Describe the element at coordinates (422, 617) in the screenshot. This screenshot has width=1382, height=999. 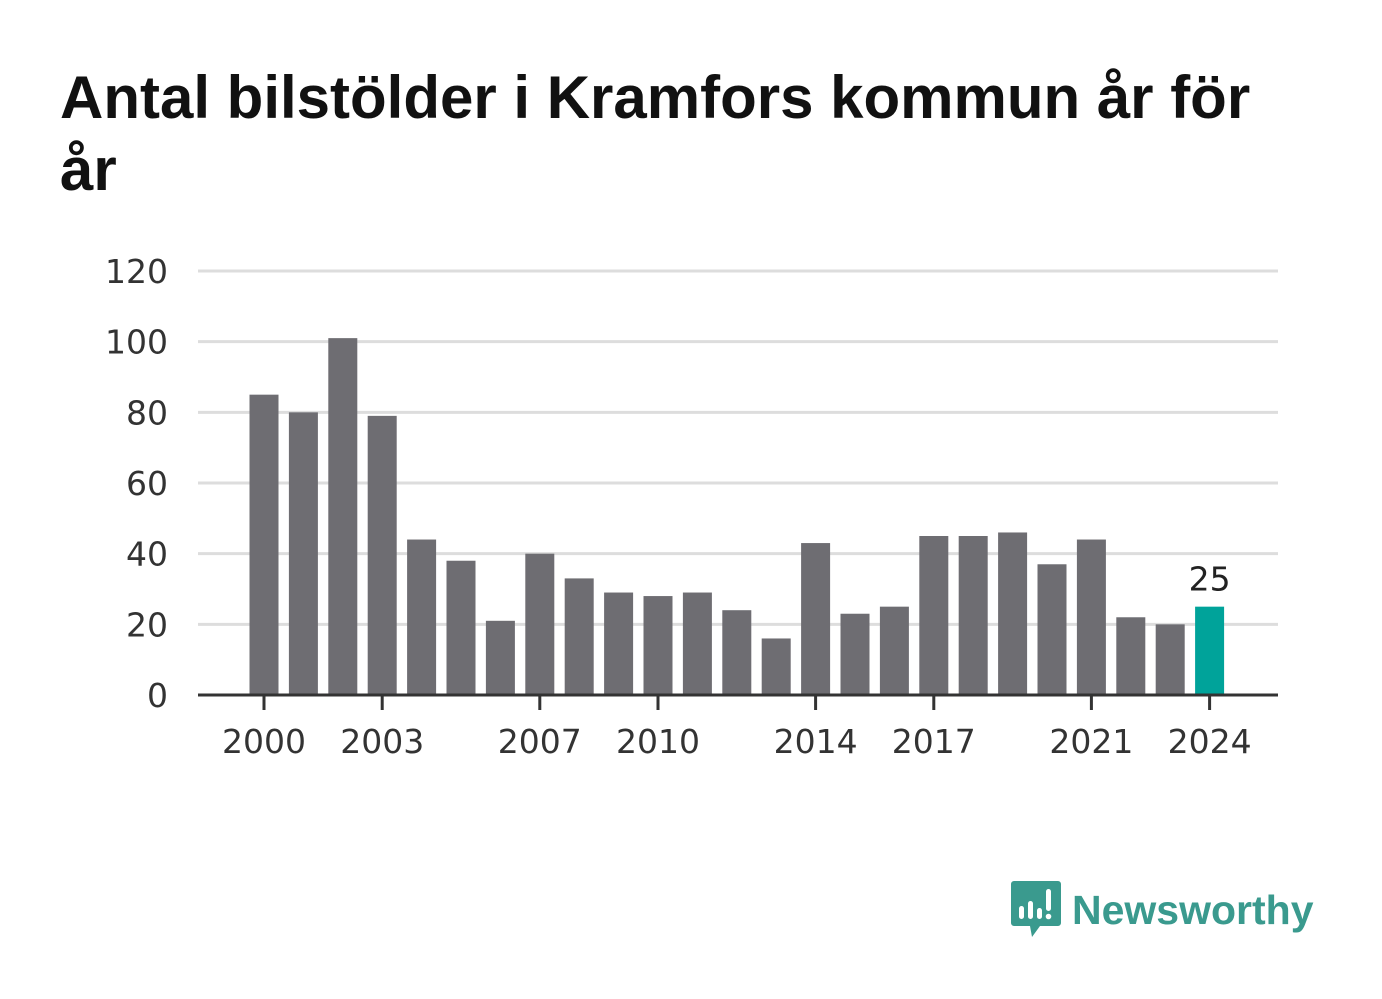
I see `bar-2004` at that location.